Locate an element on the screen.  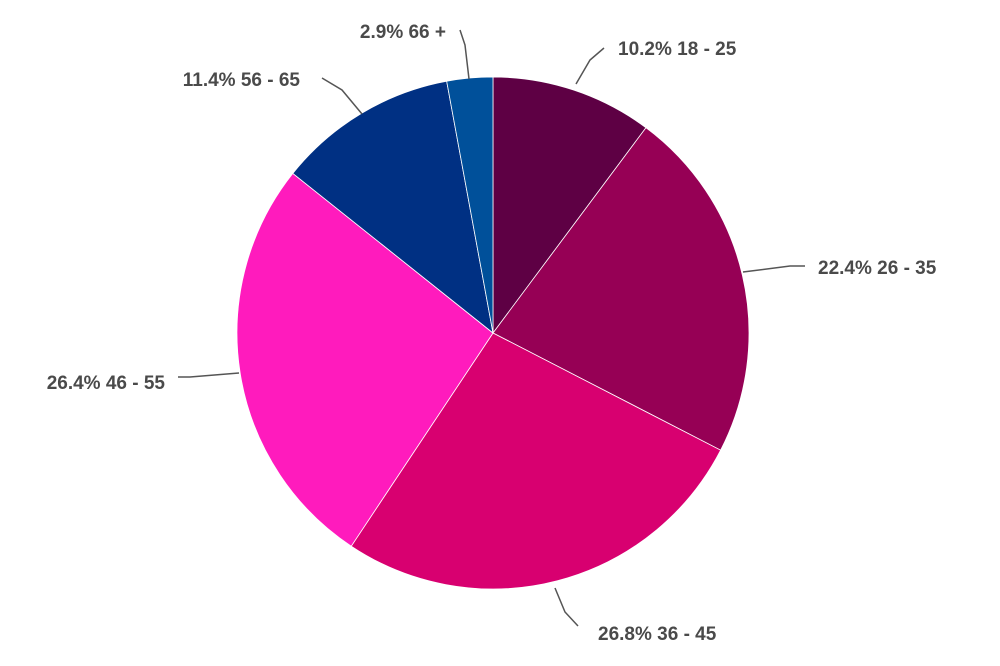
slice-label-56-65: 11.4% 56 - 65 is located at coordinates (242, 80).